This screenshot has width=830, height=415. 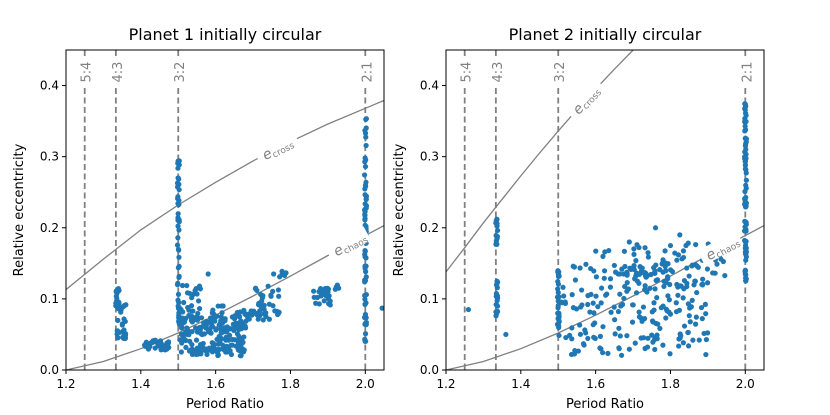 What do you see at coordinates (87, 72) in the screenshot?
I see `resonance-label: 5:4` at bounding box center [87, 72].